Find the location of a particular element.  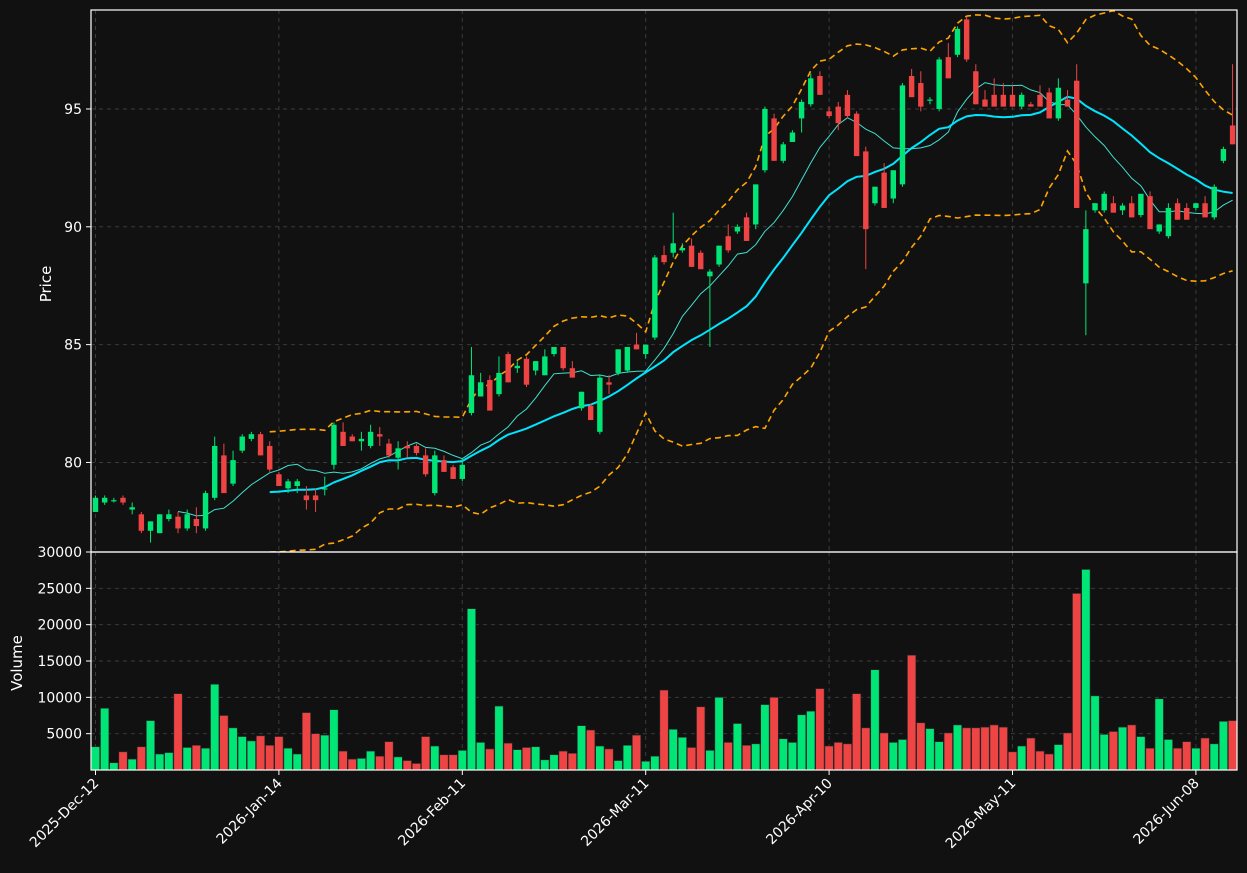

price-tick-label: 85 is located at coordinates (73, 346).